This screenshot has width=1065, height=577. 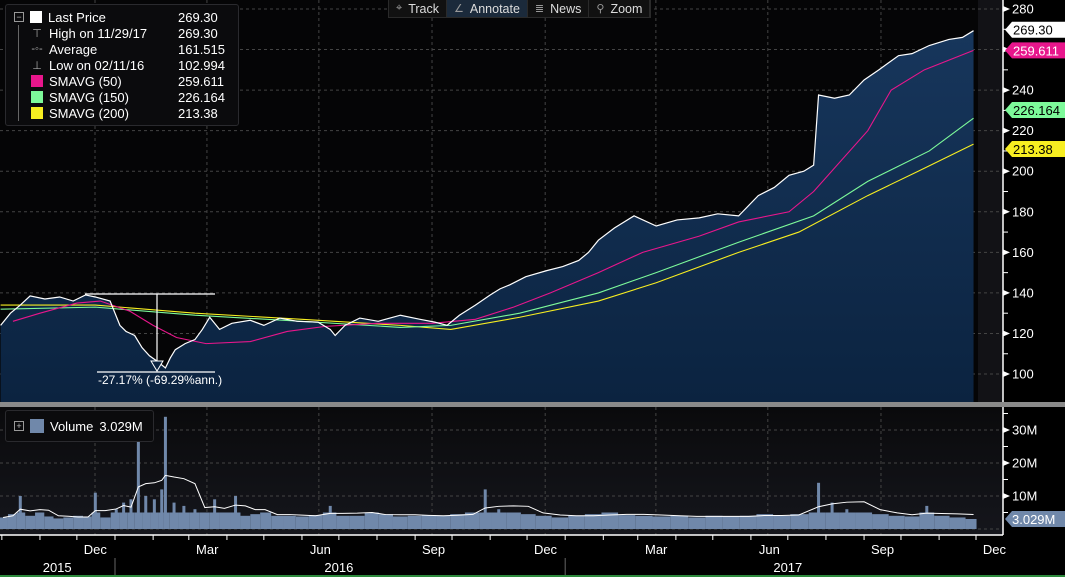 What do you see at coordinates (77, 17) in the screenshot?
I see `legend-name: Last Price` at bounding box center [77, 17].